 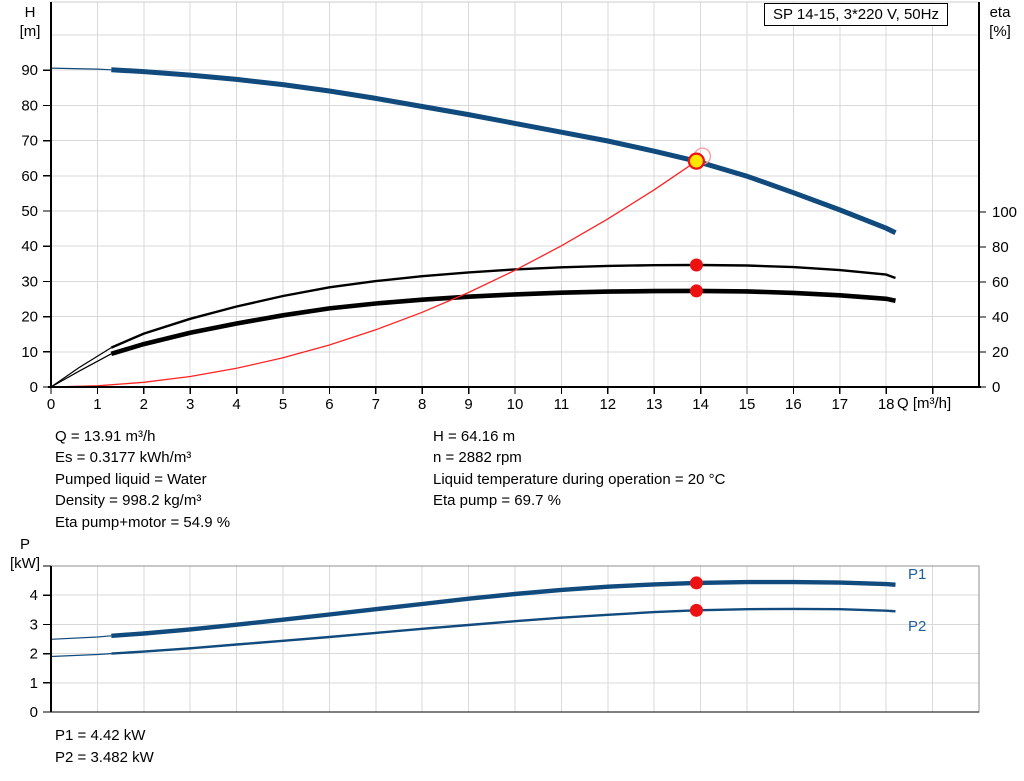 What do you see at coordinates (29, 211) in the screenshot?
I see `h-tick-label: 50` at bounding box center [29, 211].